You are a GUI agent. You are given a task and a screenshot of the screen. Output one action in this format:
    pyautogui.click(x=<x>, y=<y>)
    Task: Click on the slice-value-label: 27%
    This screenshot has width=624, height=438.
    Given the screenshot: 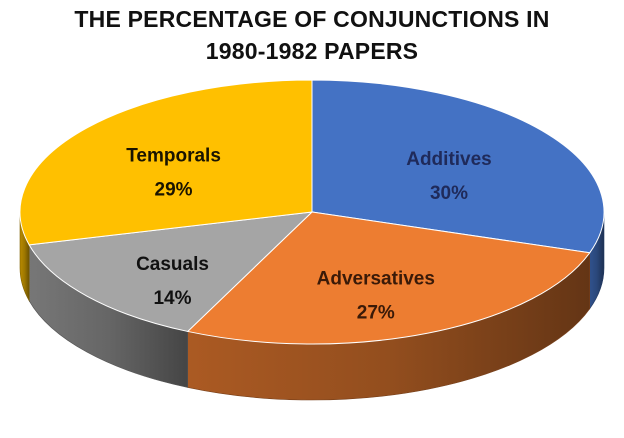 What is the action you would take?
    pyautogui.click(x=376, y=313)
    